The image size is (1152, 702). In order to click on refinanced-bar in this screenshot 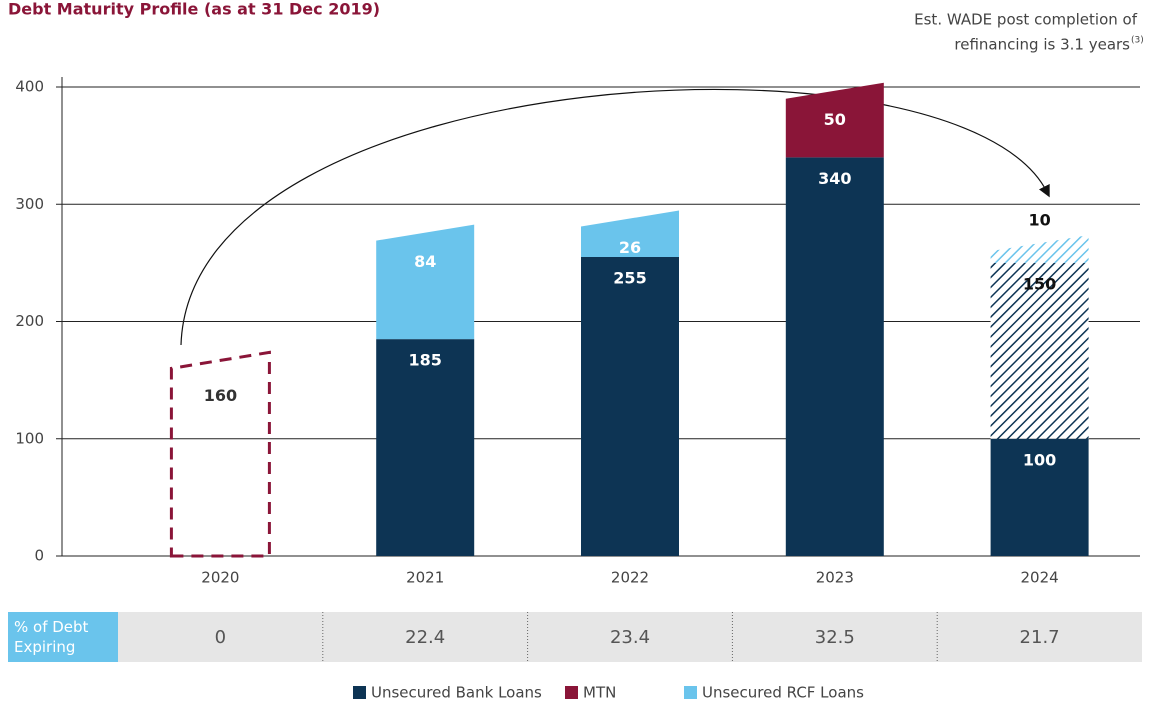, I will do `click(220, 454)`.